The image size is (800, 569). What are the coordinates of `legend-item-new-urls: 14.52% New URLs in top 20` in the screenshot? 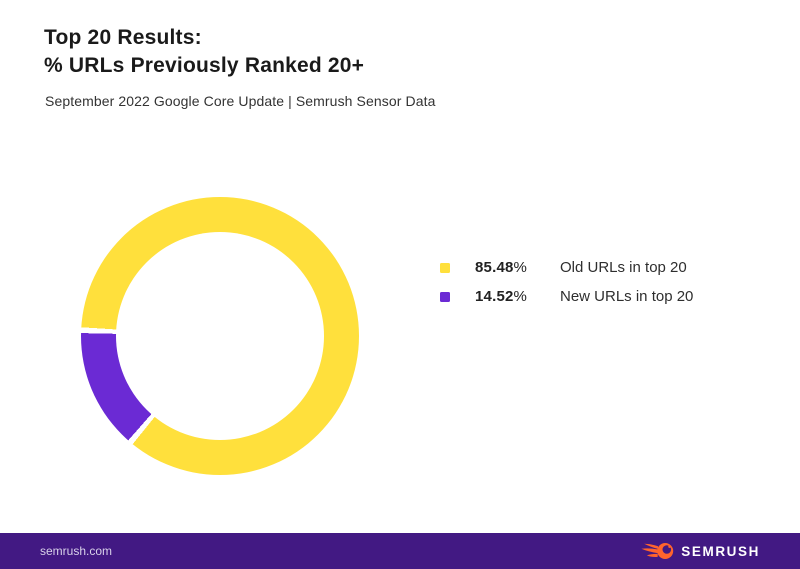 It's located at (566, 296).